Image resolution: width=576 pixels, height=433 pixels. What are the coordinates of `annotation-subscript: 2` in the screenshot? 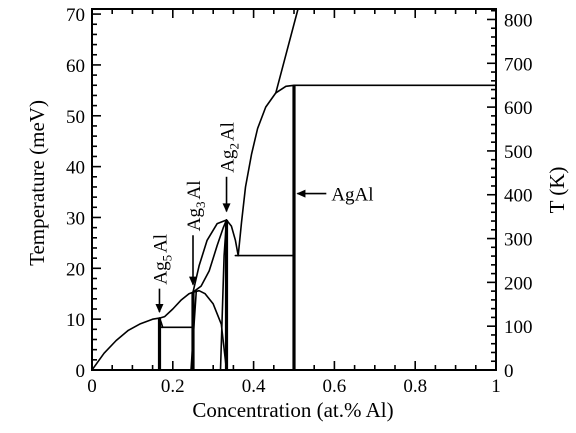 It's located at (234, 146).